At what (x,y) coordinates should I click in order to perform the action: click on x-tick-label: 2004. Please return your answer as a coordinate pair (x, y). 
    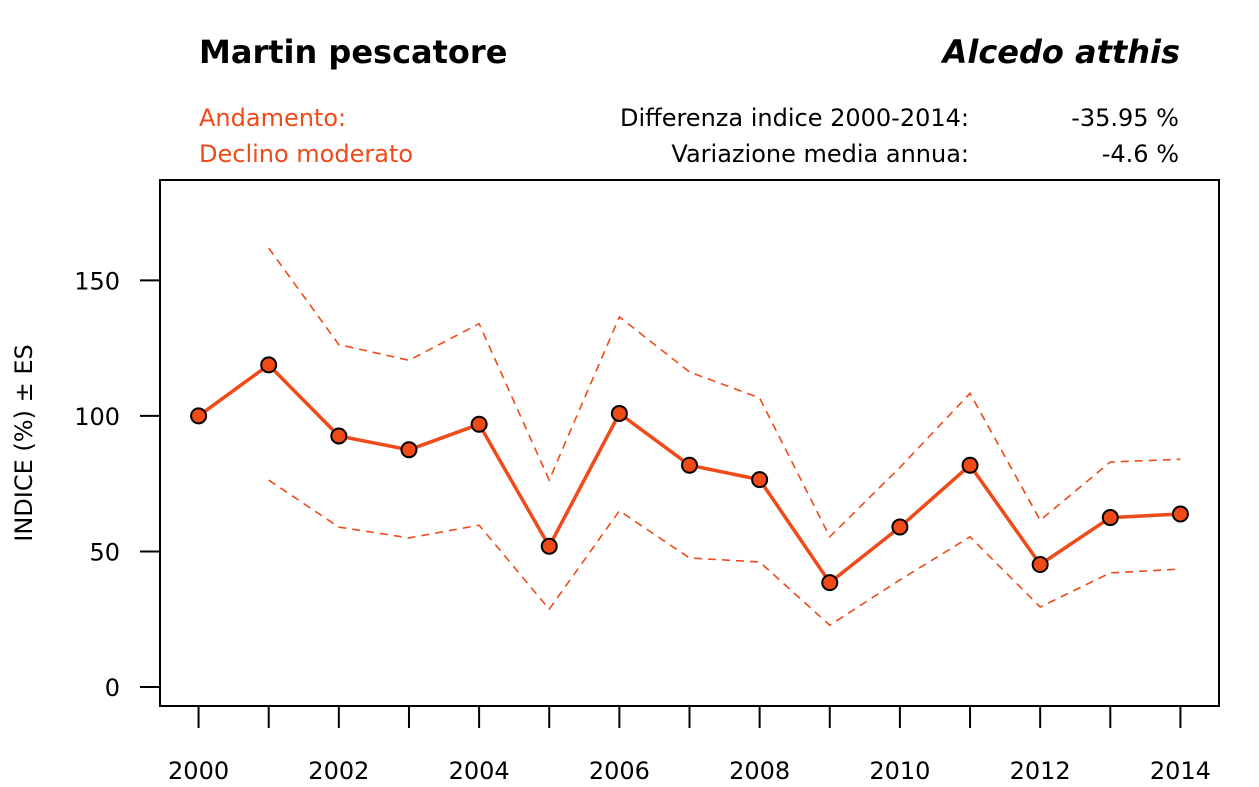
    Looking at the image, I should click on (479, 771).